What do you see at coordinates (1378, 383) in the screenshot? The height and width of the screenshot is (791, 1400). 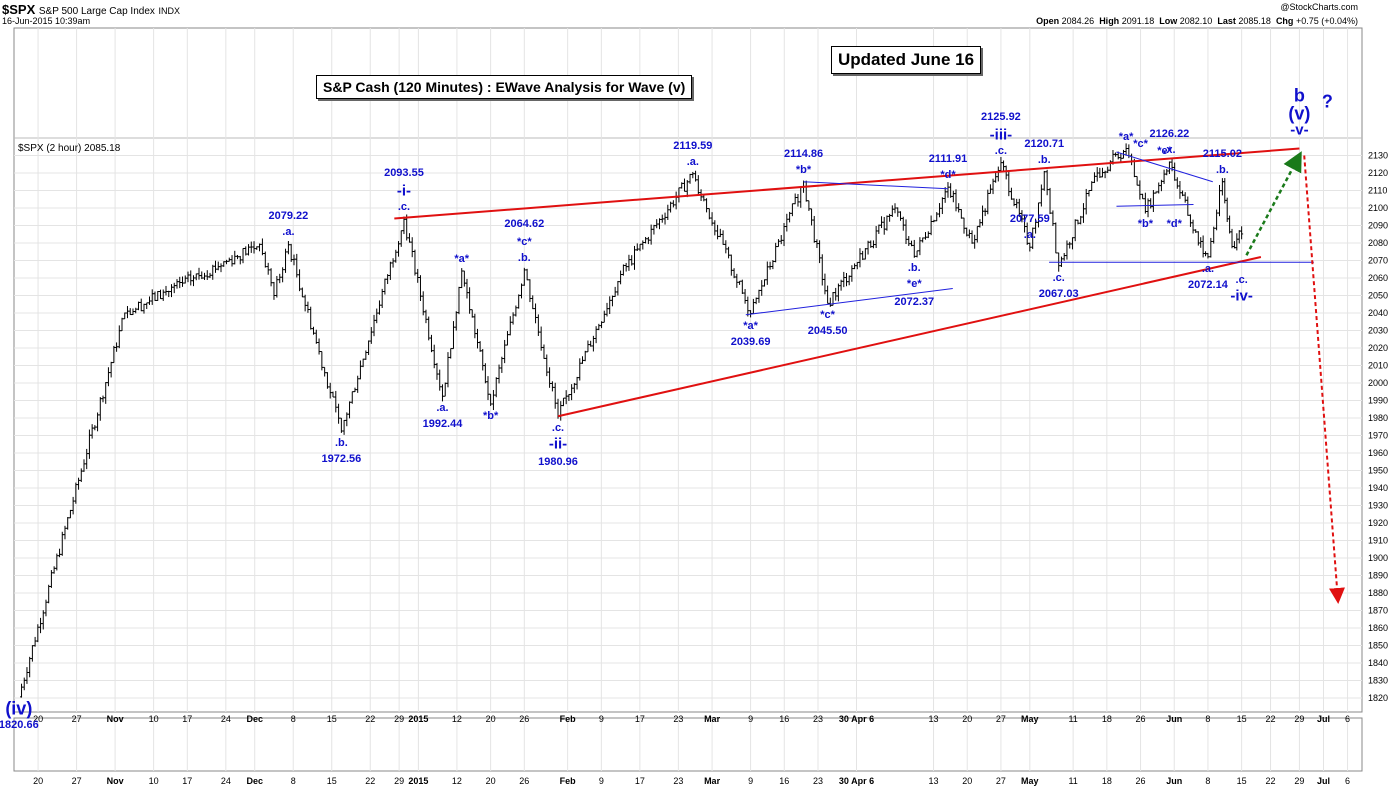 I see `y-tick-label: 2000` at bounding box center [1378, 383].